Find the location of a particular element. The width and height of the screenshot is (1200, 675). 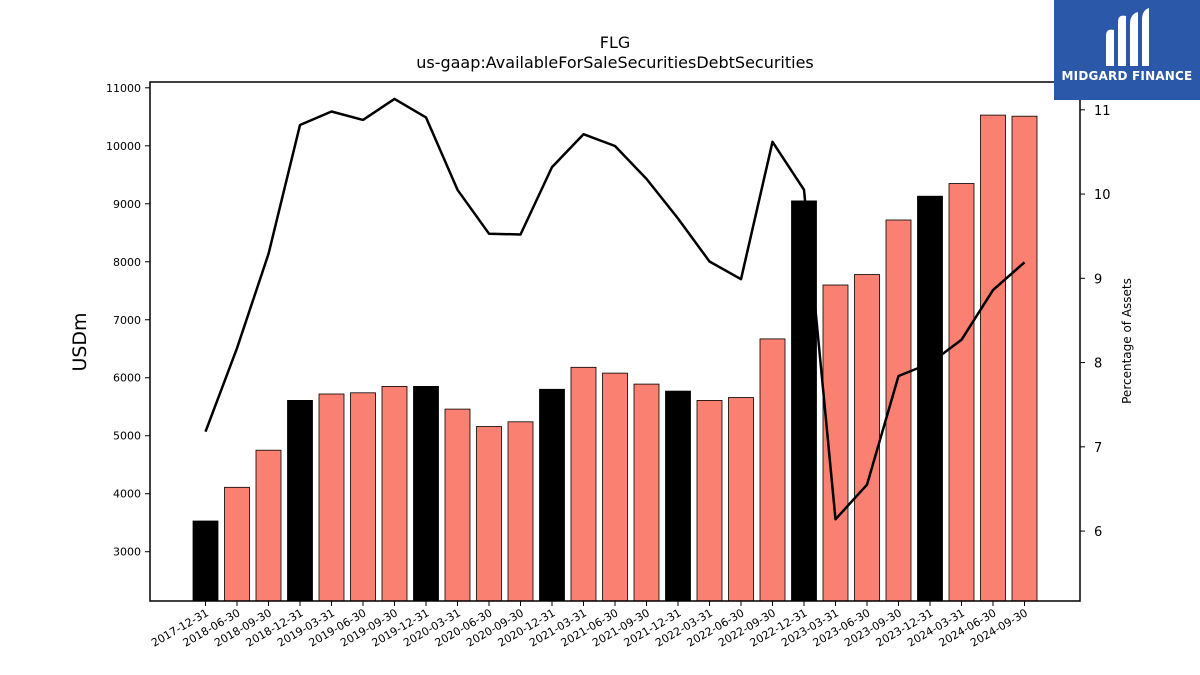

y2-tick-label: 7 is located at coordinates (1098, 448).